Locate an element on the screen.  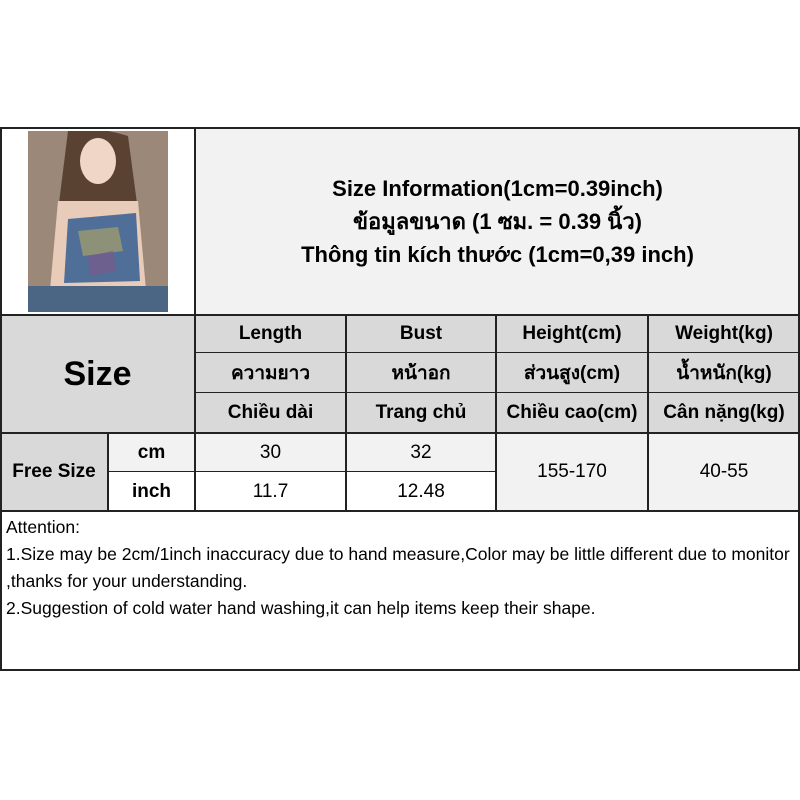
product-photo is located at coordinates (98, 221).